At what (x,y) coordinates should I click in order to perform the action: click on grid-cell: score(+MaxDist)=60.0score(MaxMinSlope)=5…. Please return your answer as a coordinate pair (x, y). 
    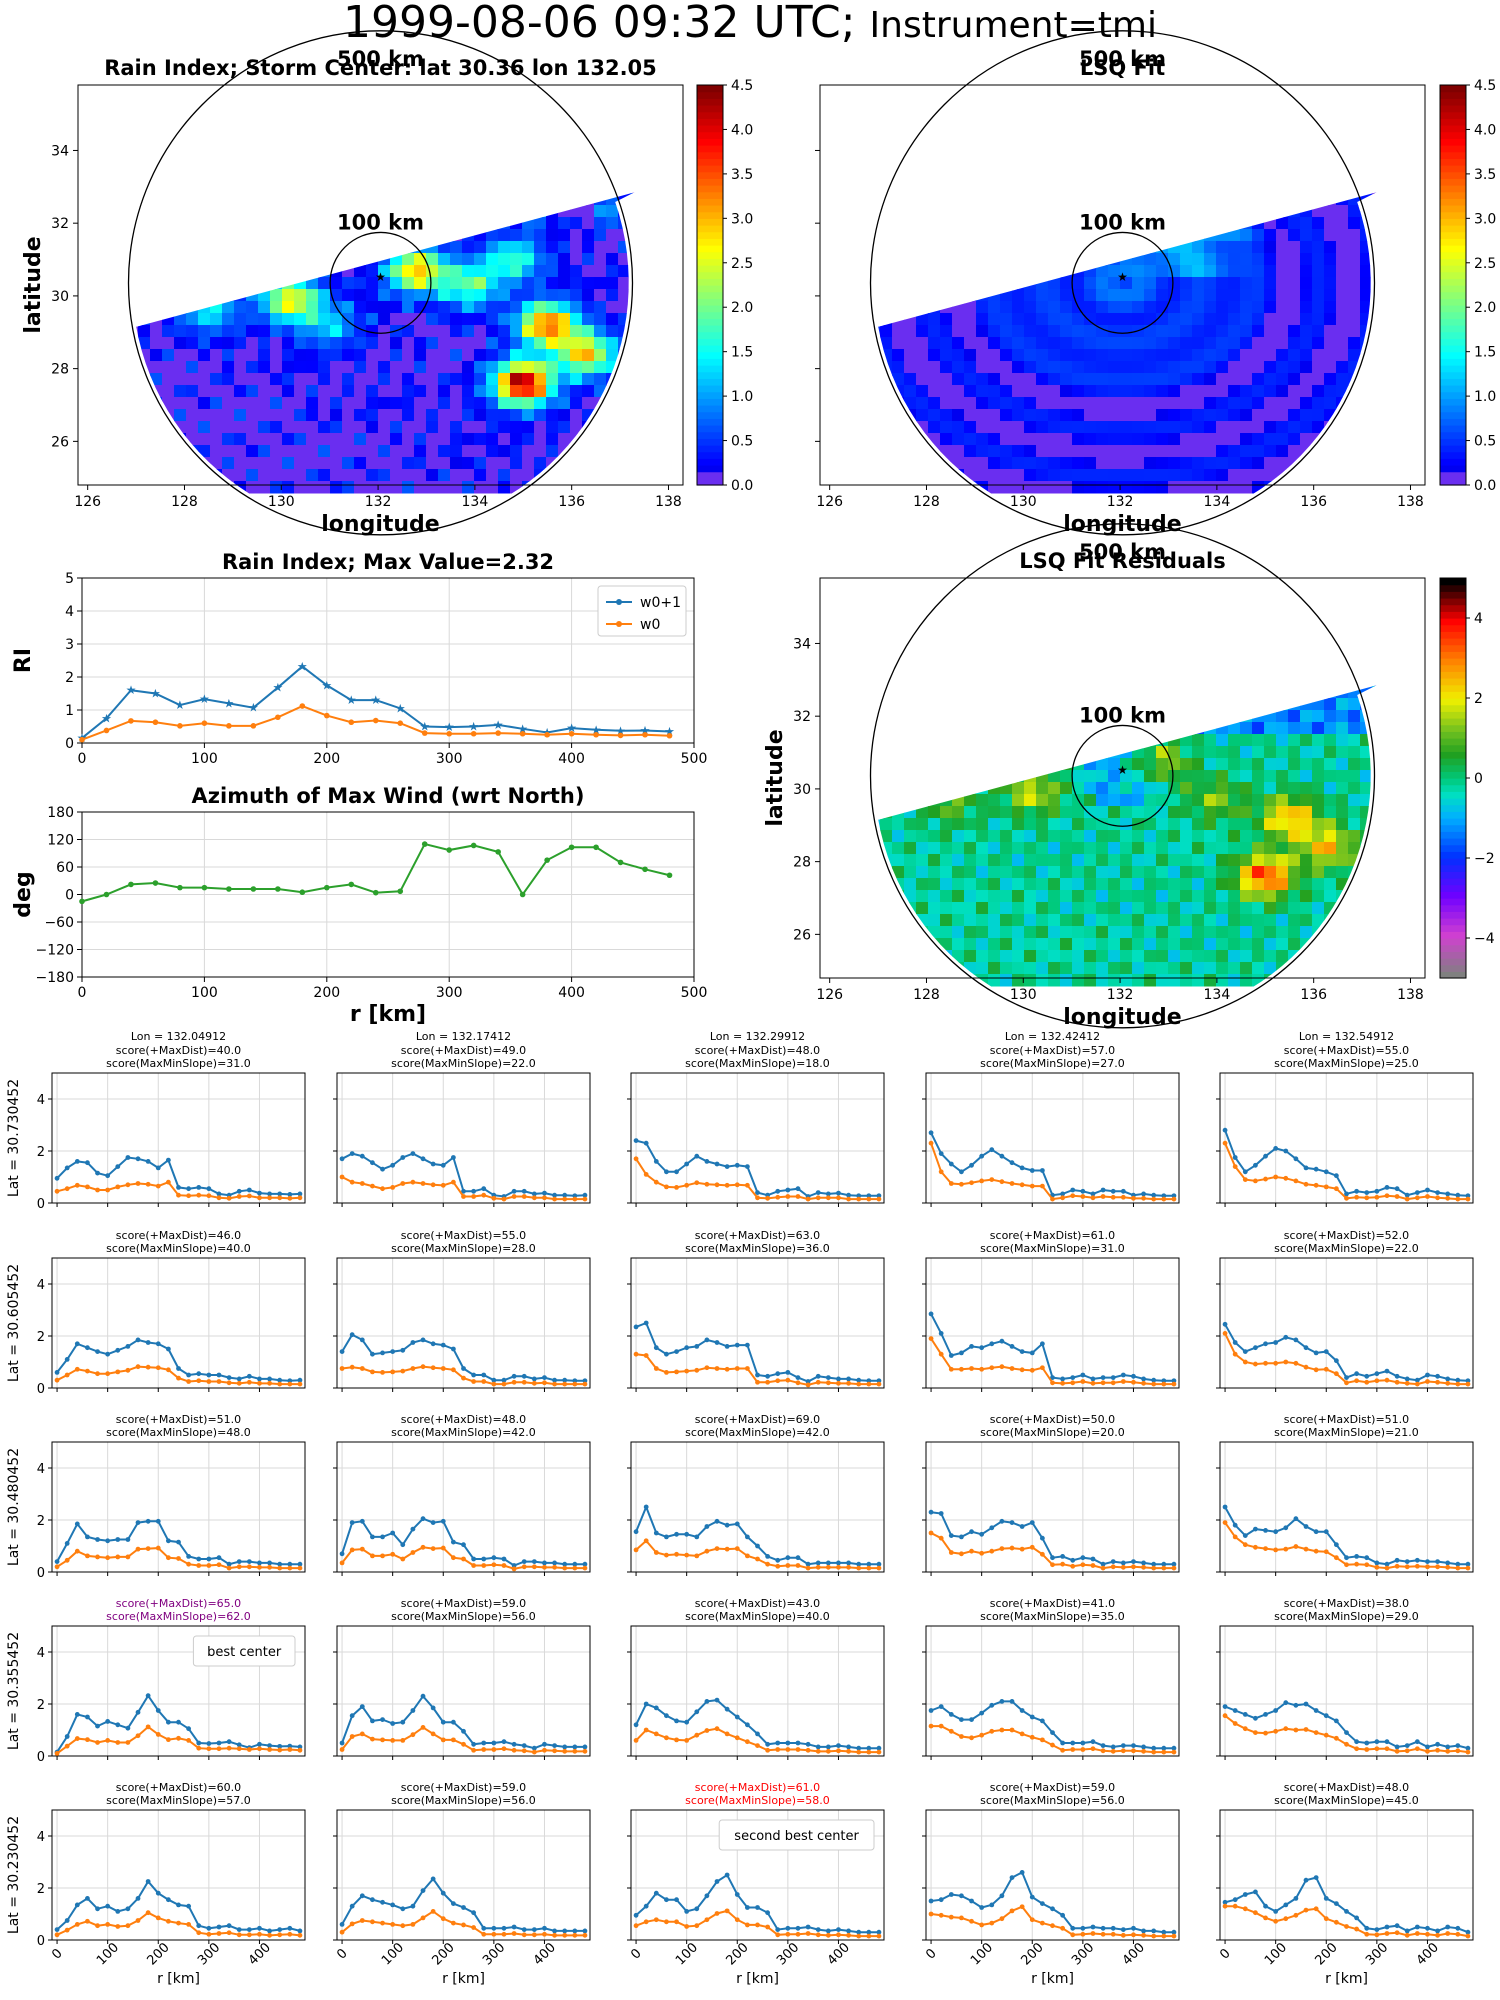
    Looking at the image, I should click on (156, 1884).